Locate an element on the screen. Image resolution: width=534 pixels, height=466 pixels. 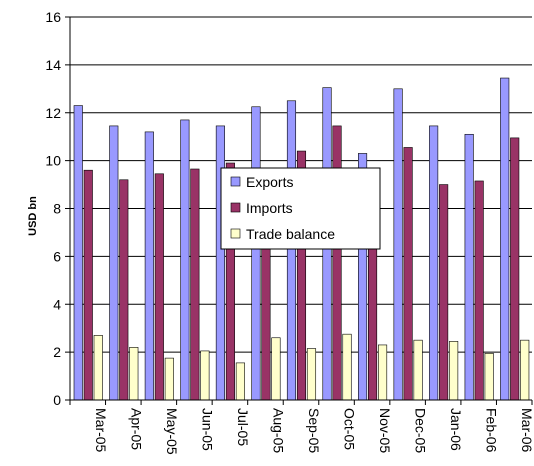
legend-label: Trade balance is located at coordinates (290, 234).